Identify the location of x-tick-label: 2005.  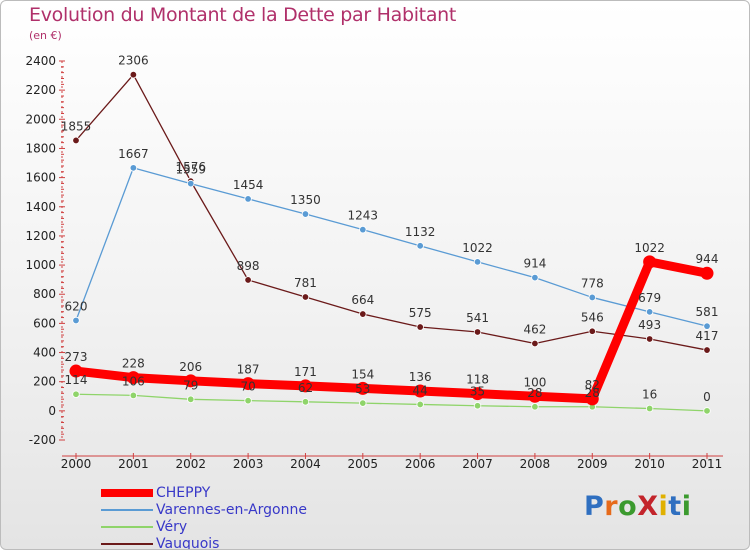
(363, 464).